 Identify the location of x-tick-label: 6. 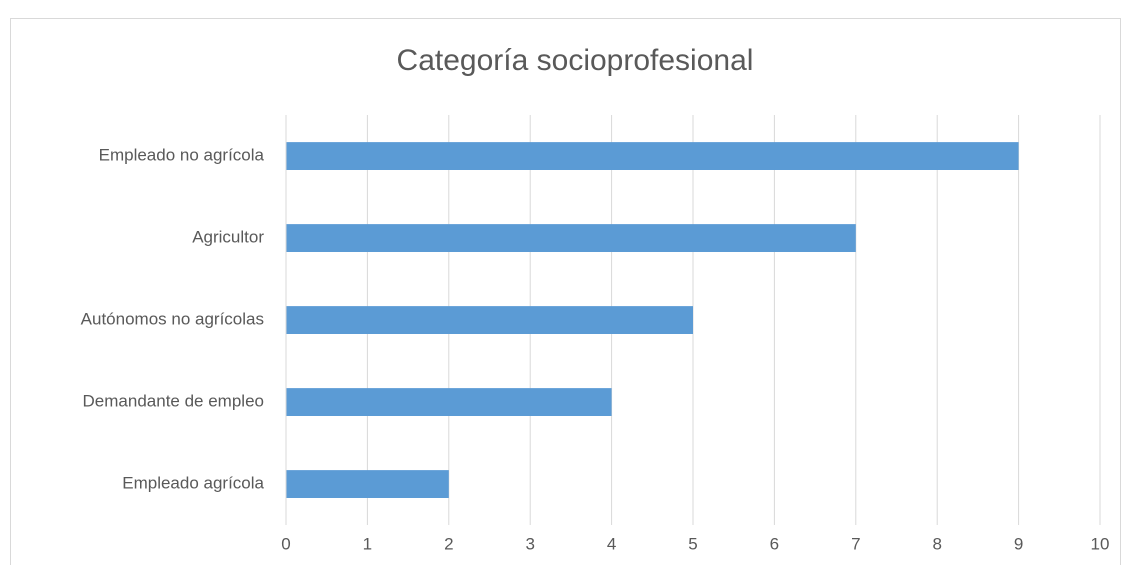
(774, 543).